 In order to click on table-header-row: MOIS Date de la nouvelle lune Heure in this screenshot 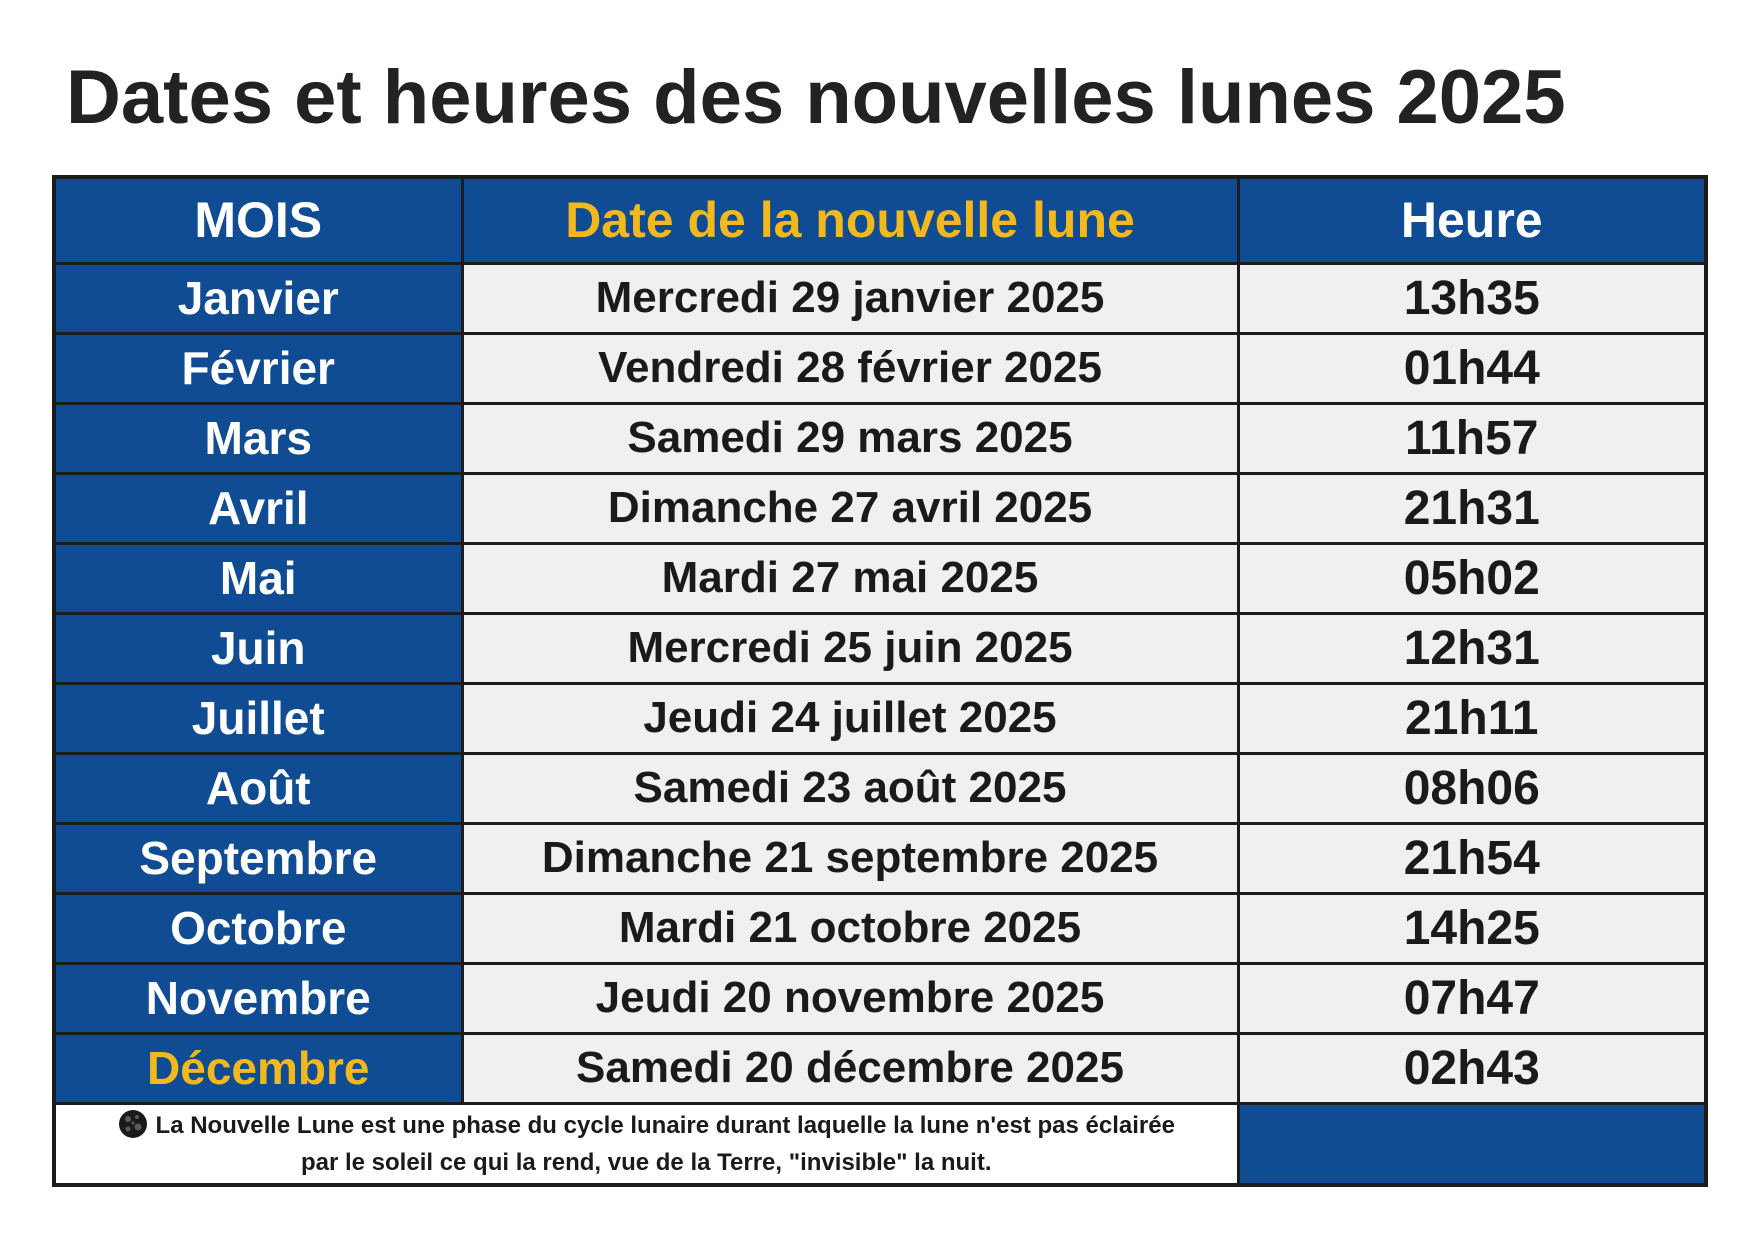, I will do `click(880, 220)`.